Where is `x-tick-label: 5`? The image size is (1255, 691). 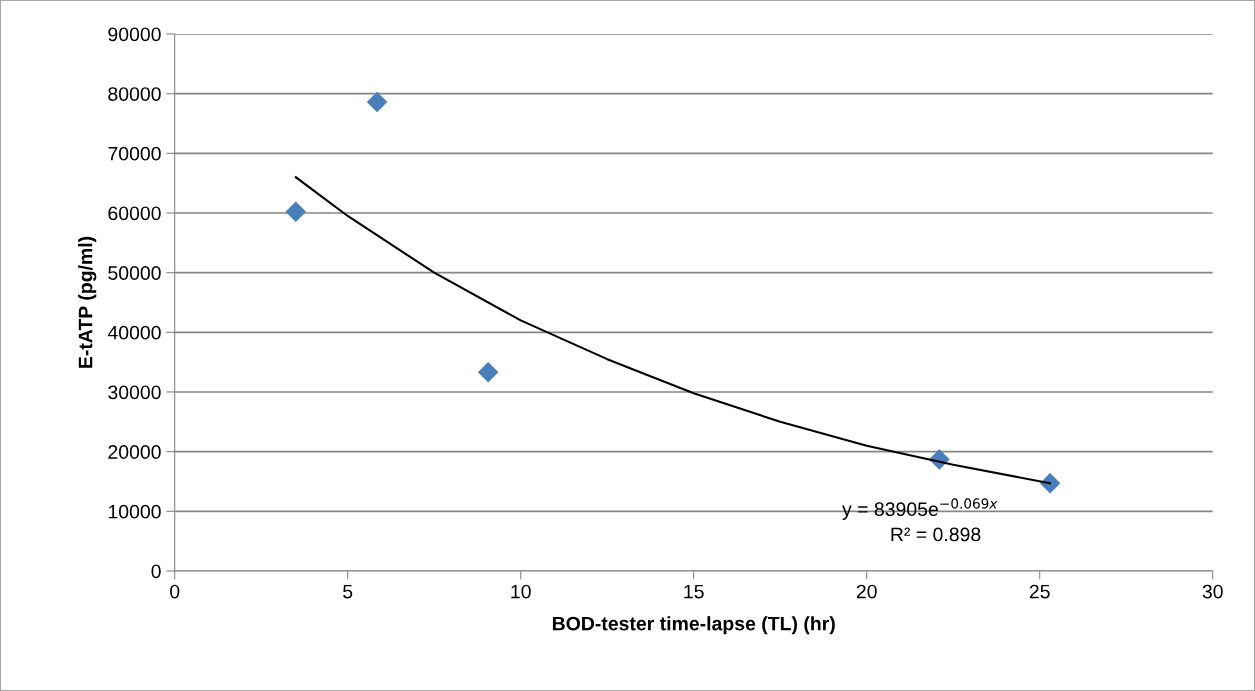
x-tick-label: 5 is located at coordinates (348, 591).